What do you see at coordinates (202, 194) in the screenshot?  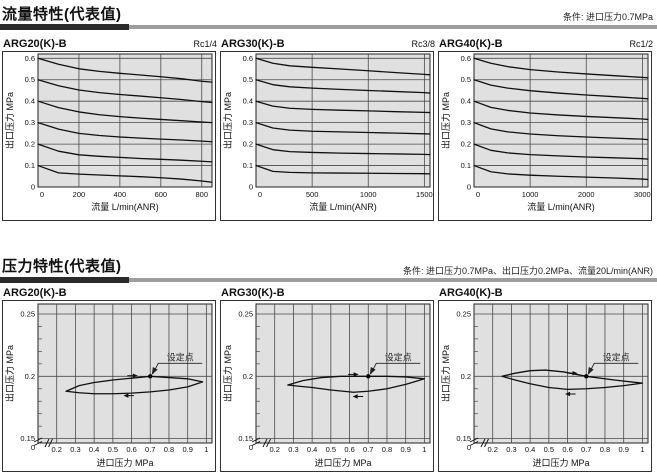 I see `svg-text: 800` at bounding box center [202, 194].